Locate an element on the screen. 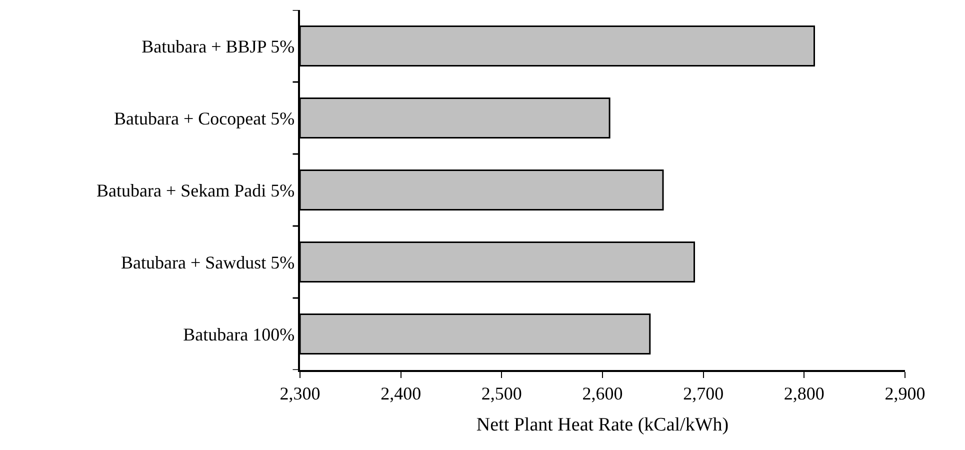  y-tick-label: Batubara + Sawdust 5% is located at coordinates (208, 262).